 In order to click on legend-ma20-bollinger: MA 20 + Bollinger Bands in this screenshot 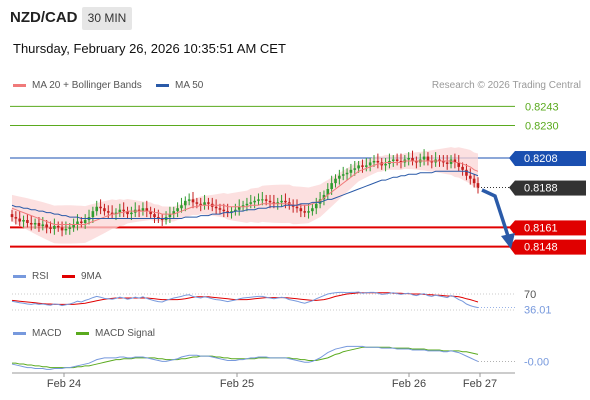, I will do `click(77, 85)`.